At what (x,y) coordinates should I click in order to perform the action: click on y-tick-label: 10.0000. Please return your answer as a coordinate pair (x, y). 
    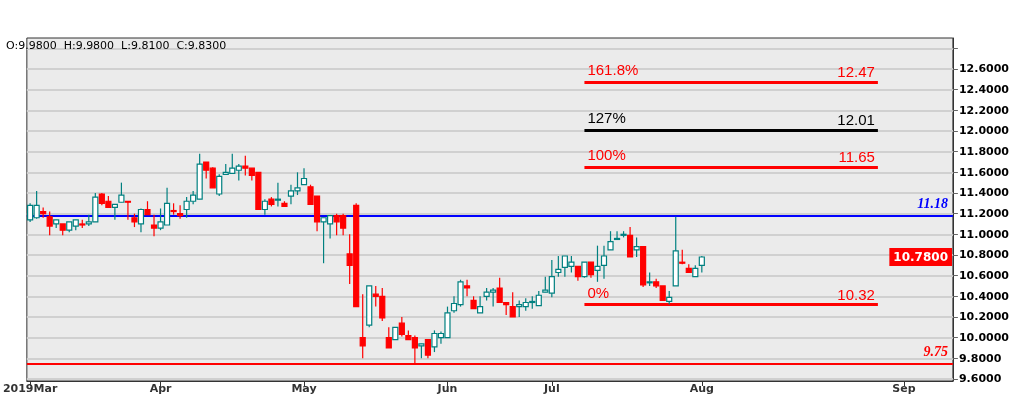
    Looking at the image, I should click on (984, 338).